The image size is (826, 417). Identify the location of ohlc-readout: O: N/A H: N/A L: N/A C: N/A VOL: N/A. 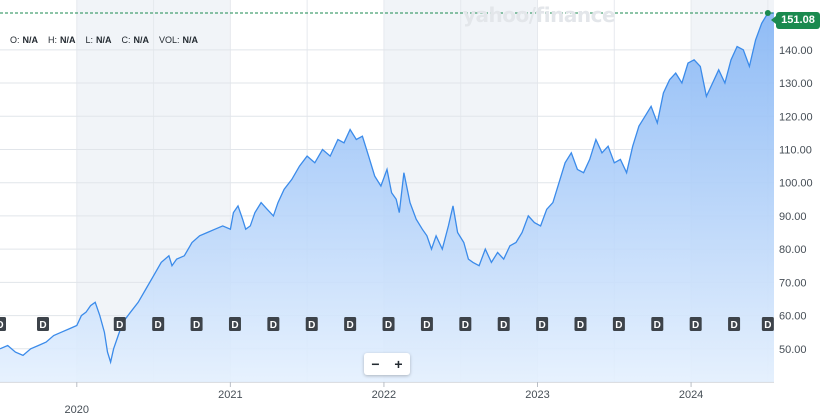
(104, 40).